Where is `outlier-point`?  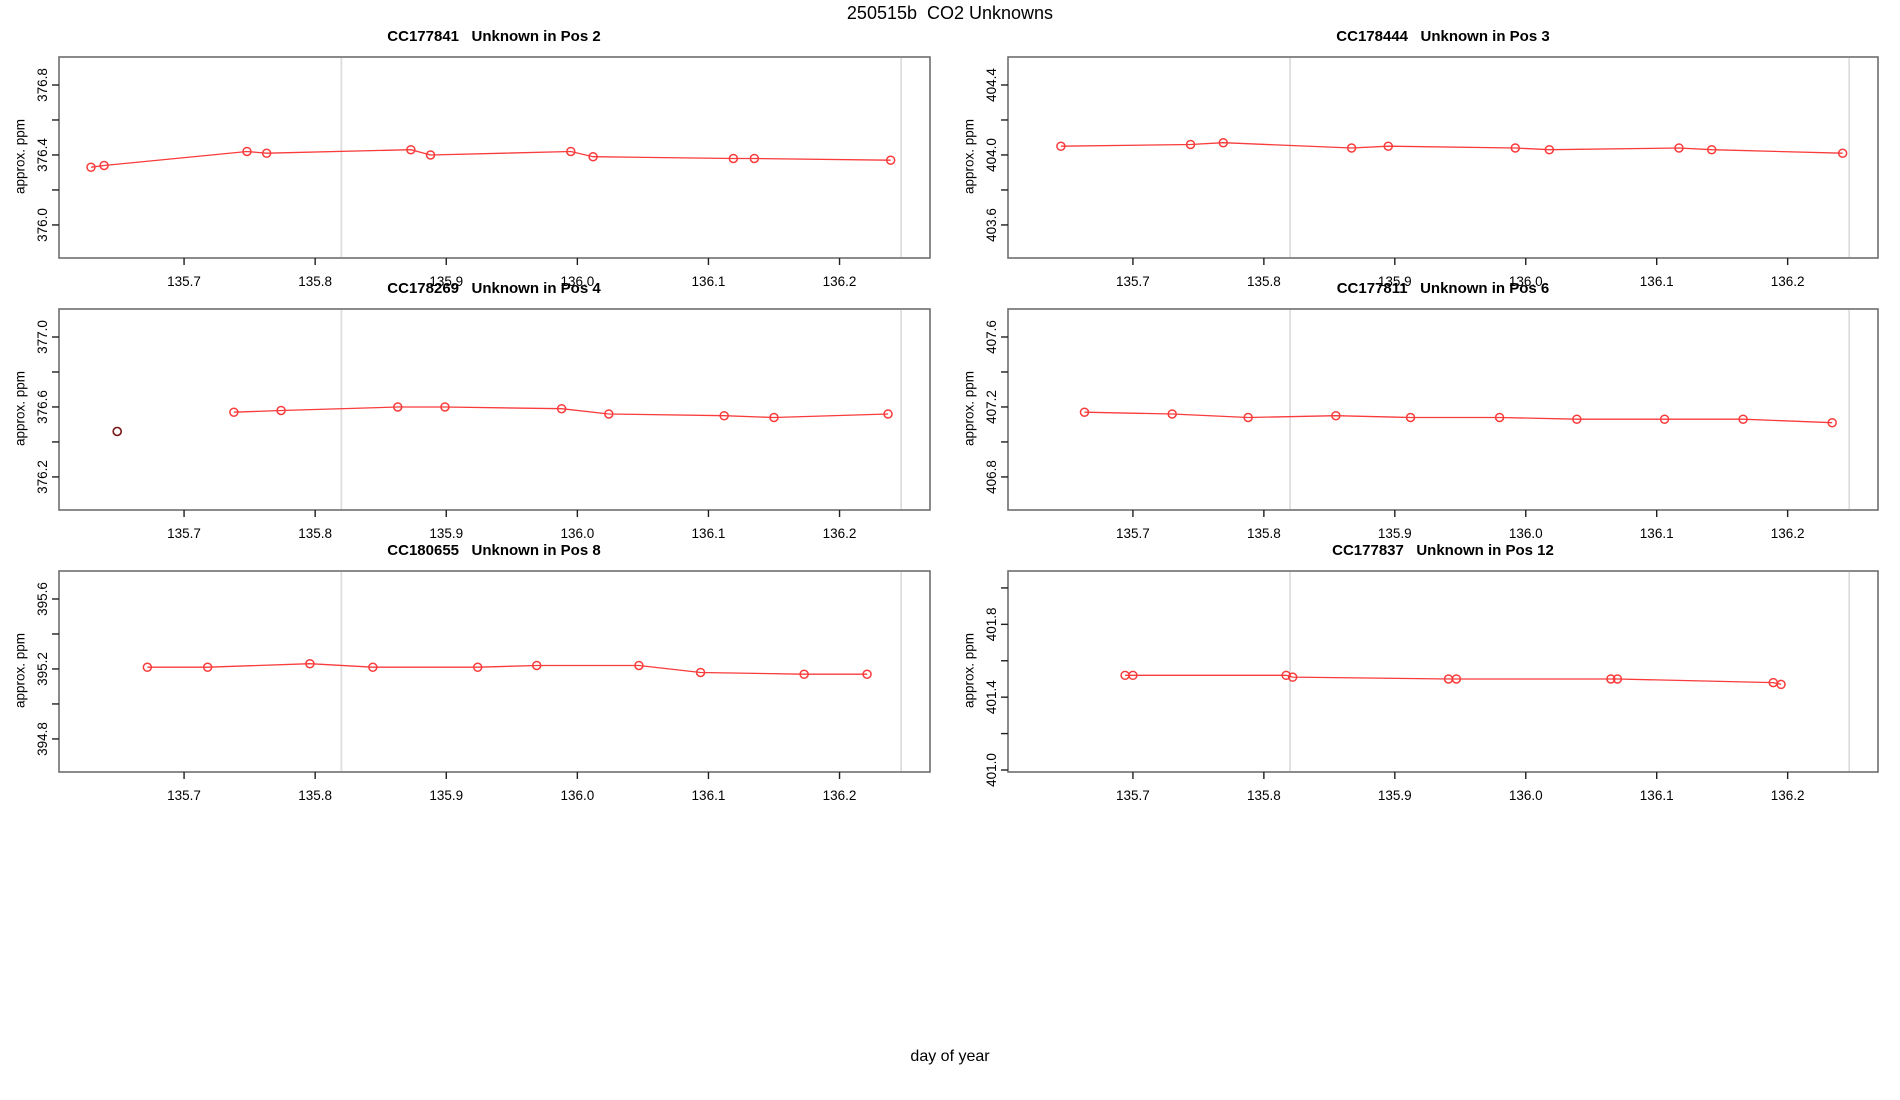
outlier-point is located at coordinates (117, 431).